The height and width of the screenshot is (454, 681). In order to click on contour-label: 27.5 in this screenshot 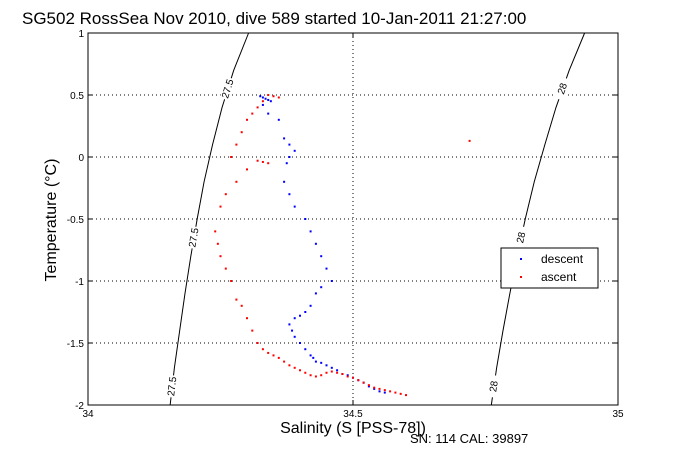, I will do `click(228, 89)`.